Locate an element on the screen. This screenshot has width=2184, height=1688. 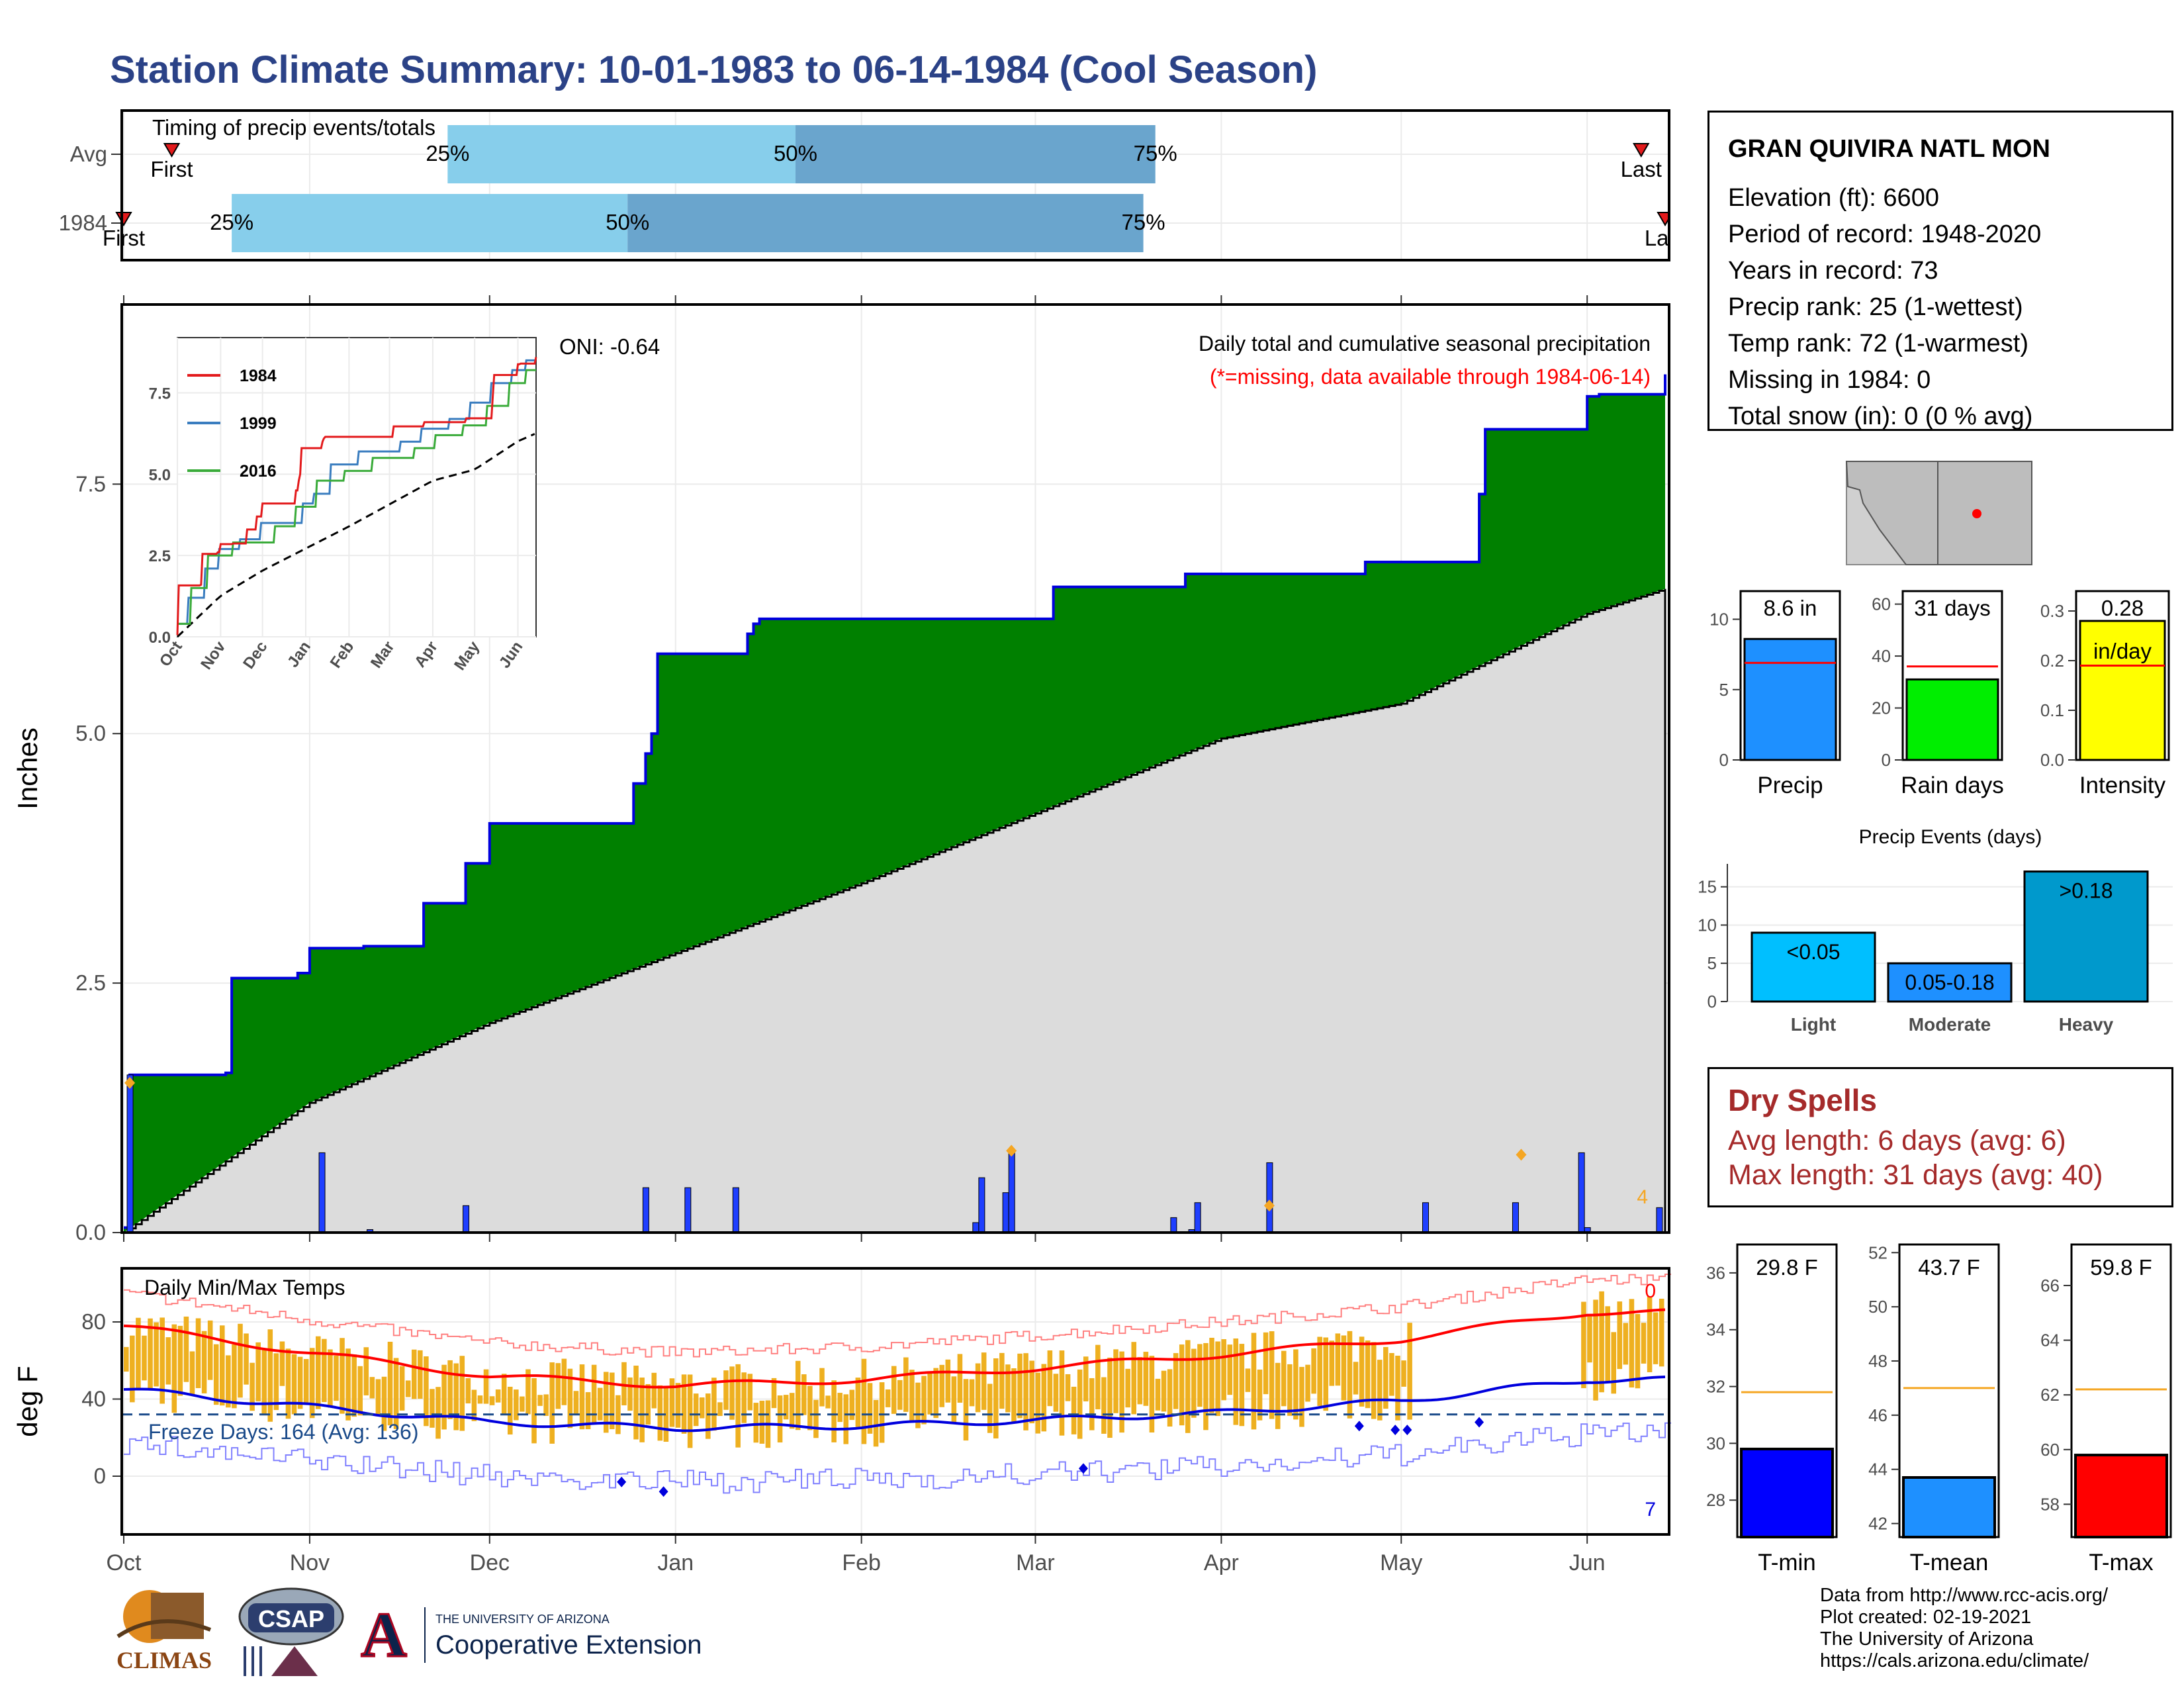
summary-bar-xlabel: Rain days is located at coordinates (1952, 785).